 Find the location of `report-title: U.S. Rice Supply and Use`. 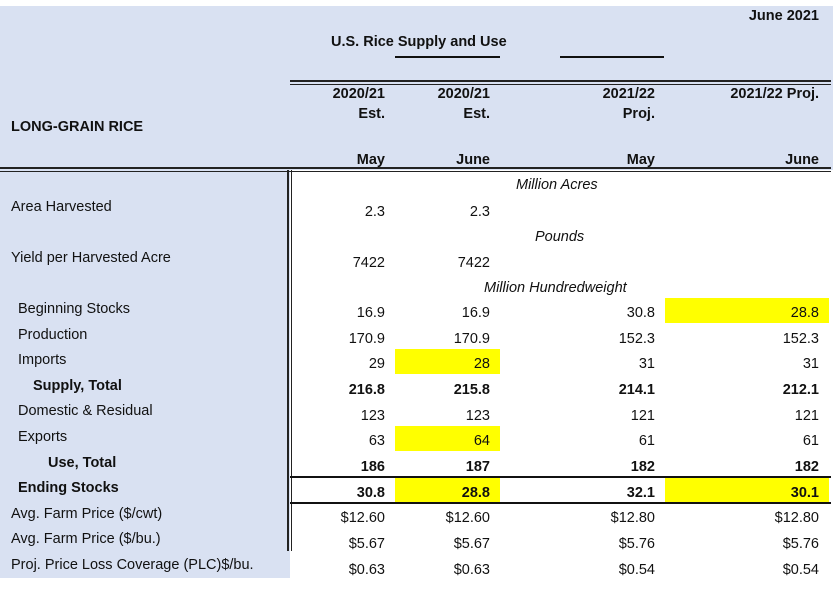

report-title: U.S. Rice Supply and Use is located at coordinates (419, 42).